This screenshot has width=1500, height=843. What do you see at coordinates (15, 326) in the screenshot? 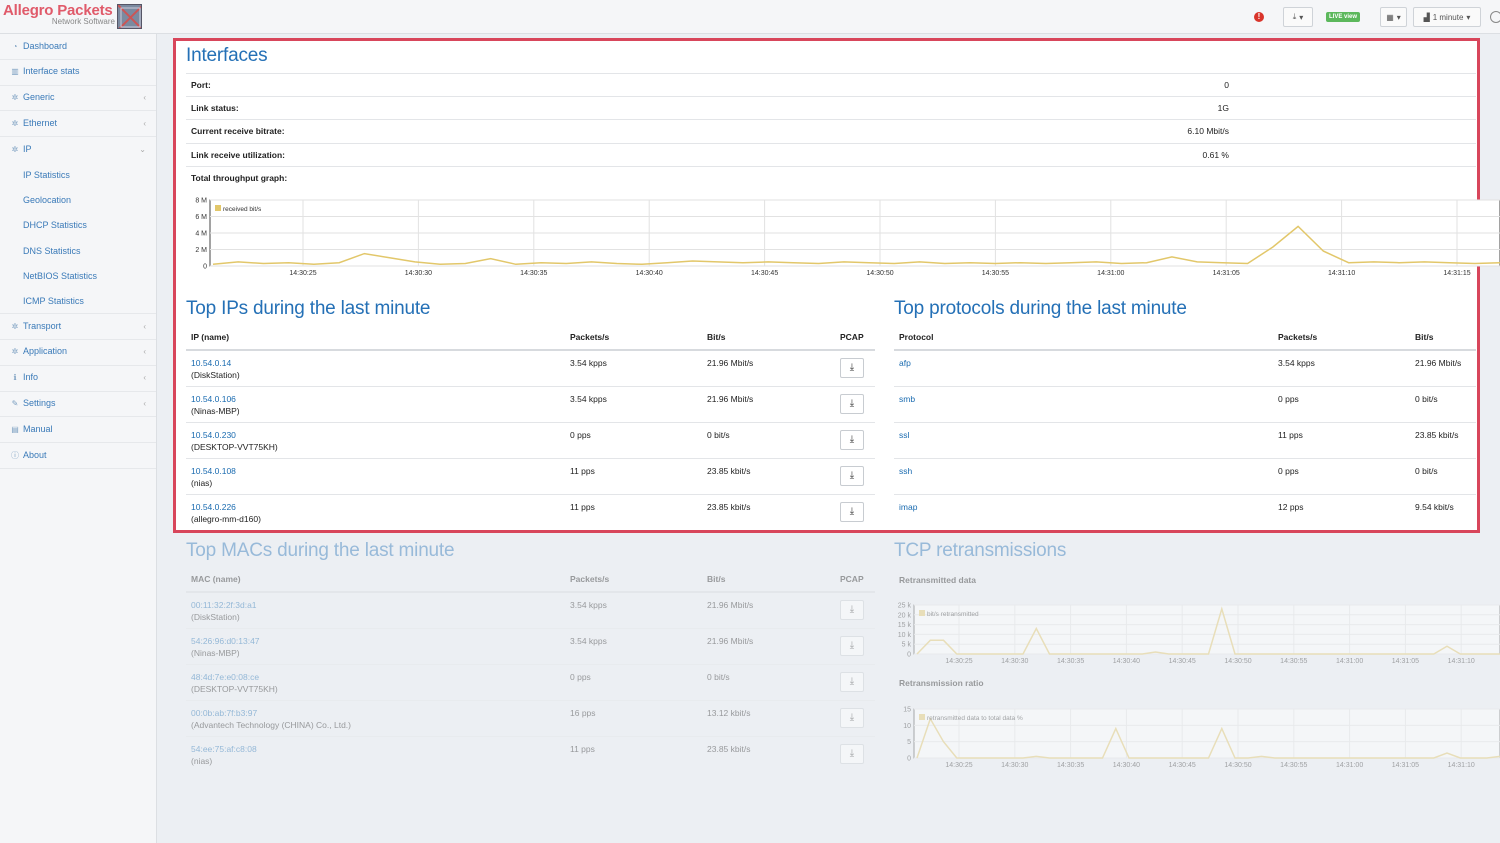
I see `gear-icon: ✲` at bounding box center [15, 326].